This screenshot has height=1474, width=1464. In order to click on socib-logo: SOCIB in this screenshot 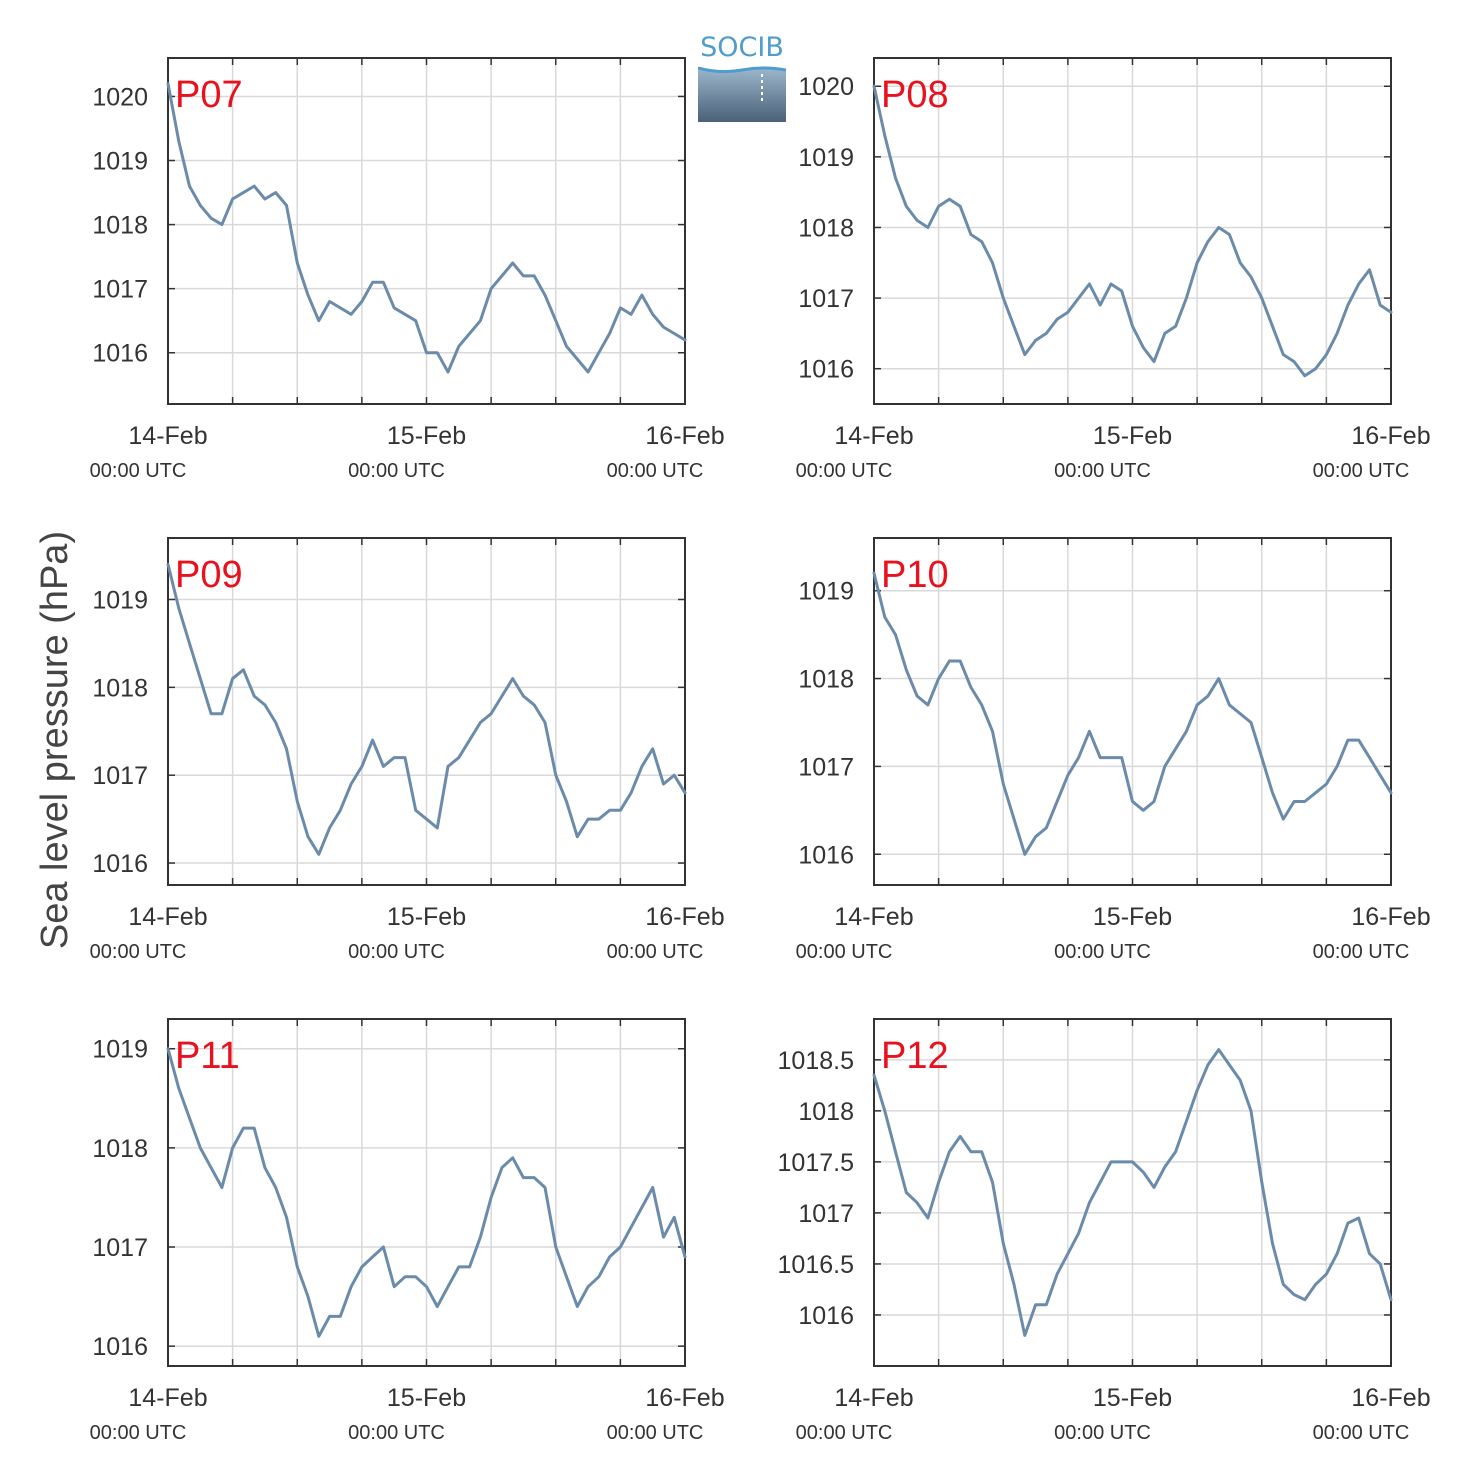, I will do `click(742, 80)`.